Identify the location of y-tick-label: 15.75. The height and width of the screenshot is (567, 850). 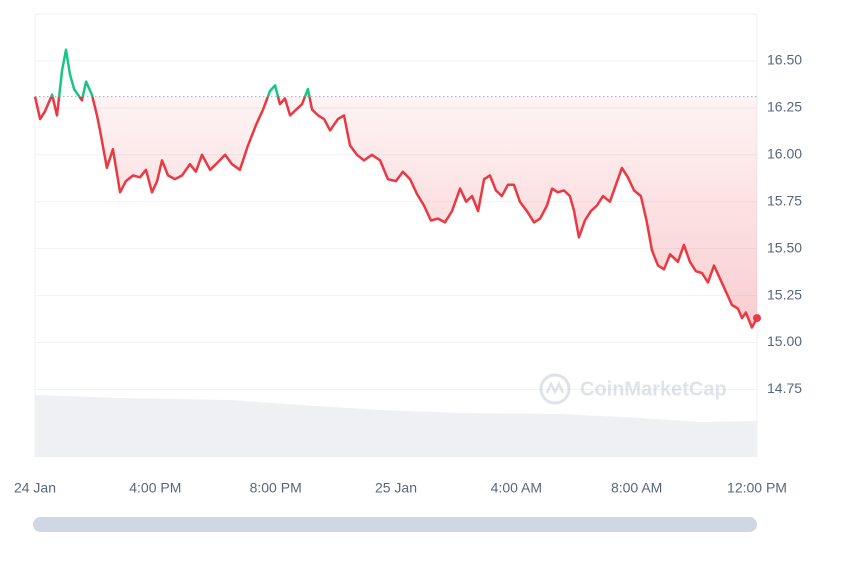
(784, 200).